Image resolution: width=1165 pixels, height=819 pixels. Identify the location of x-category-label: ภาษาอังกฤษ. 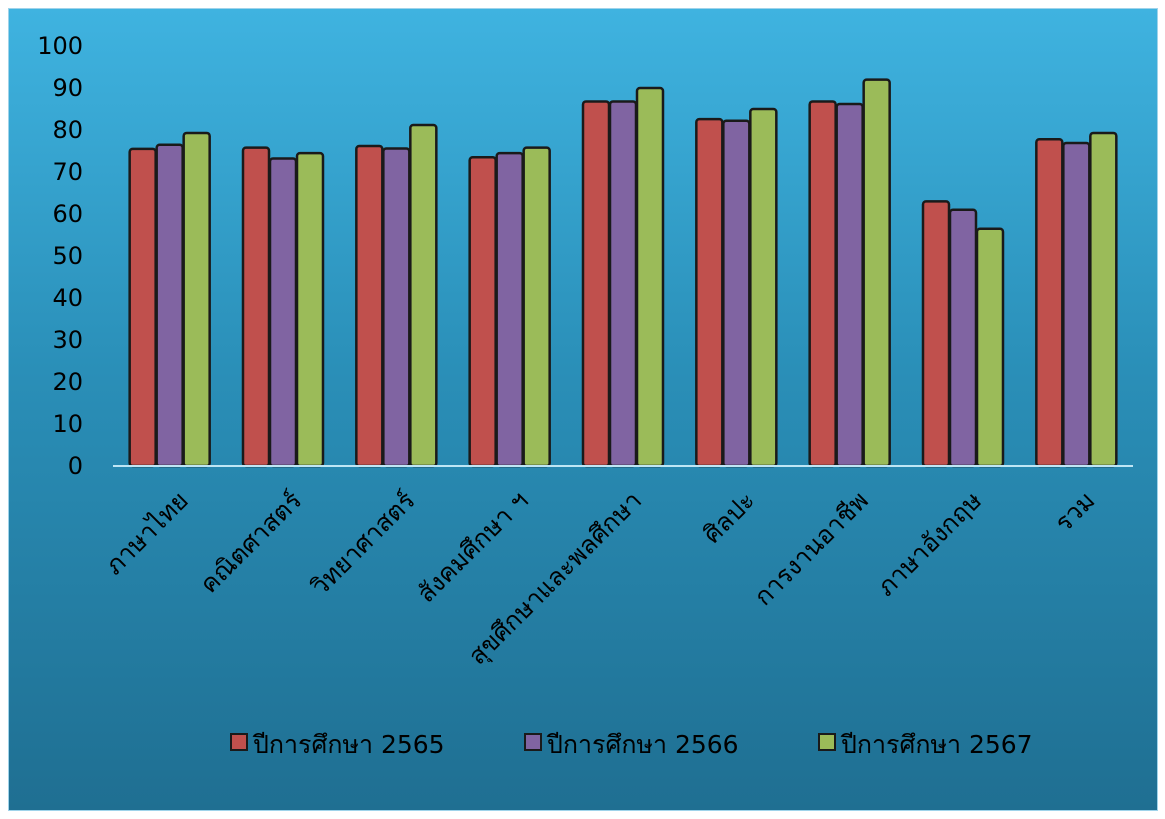
(929, 544).